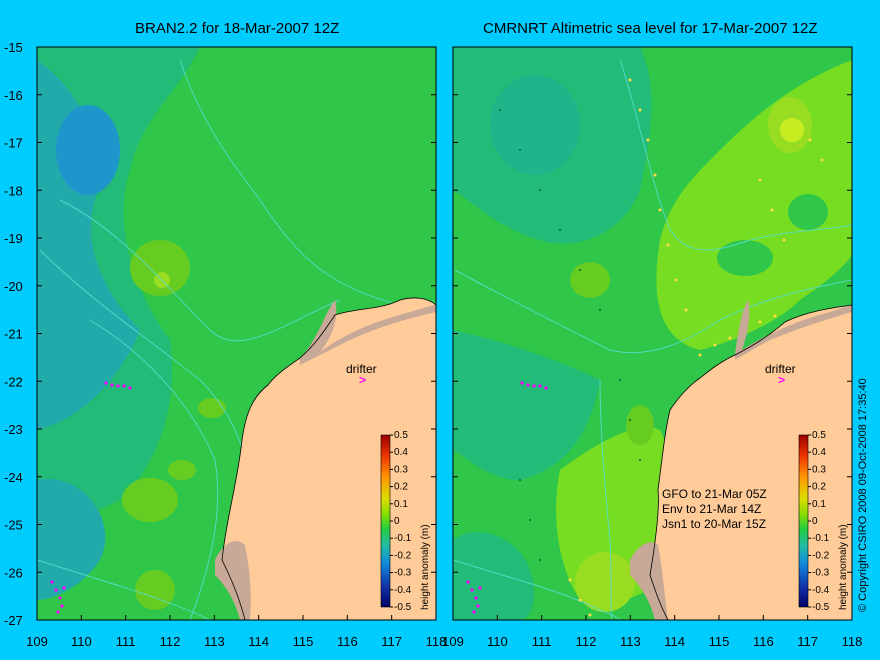  What do you see at coordinates (303, 641) in the screenshot?
I see `x-tick-label-left: 115` at bounding box center [303, 641].